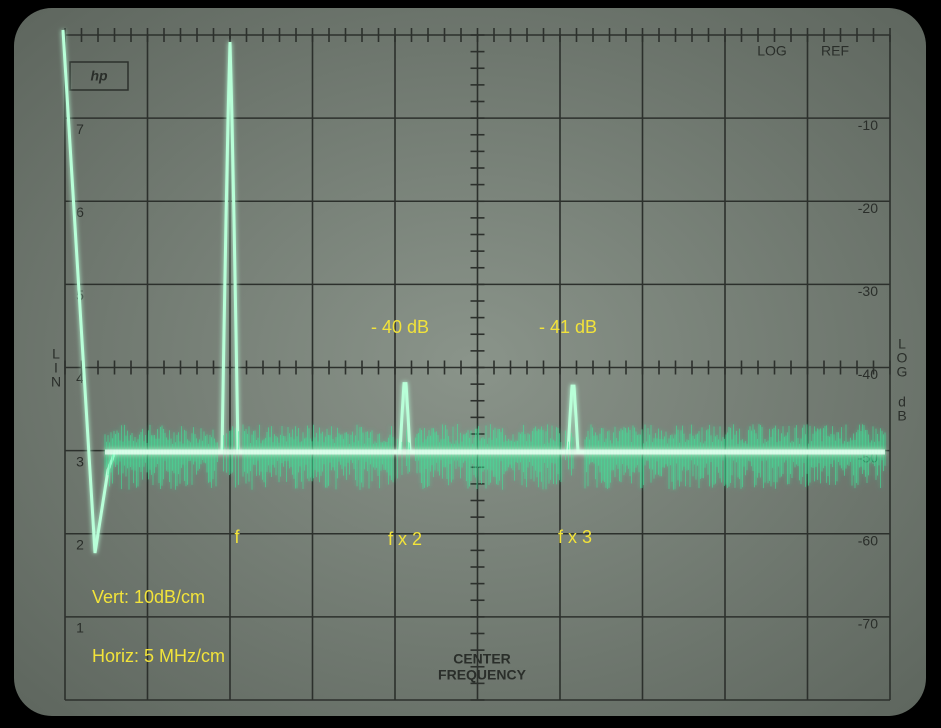 This screenshot has height=728, width=941. What do you see at coordinates (80, 461) in the screenshot?
I see `left-scale-label: 3` at bounding box center [80, 461].